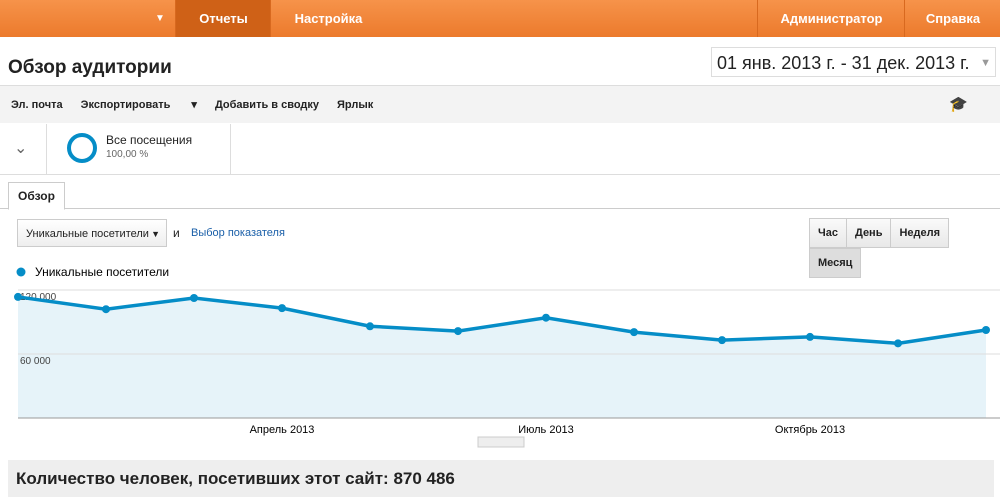  I want to click on x-tick-label: Апрель 2013, so click(282, 430).